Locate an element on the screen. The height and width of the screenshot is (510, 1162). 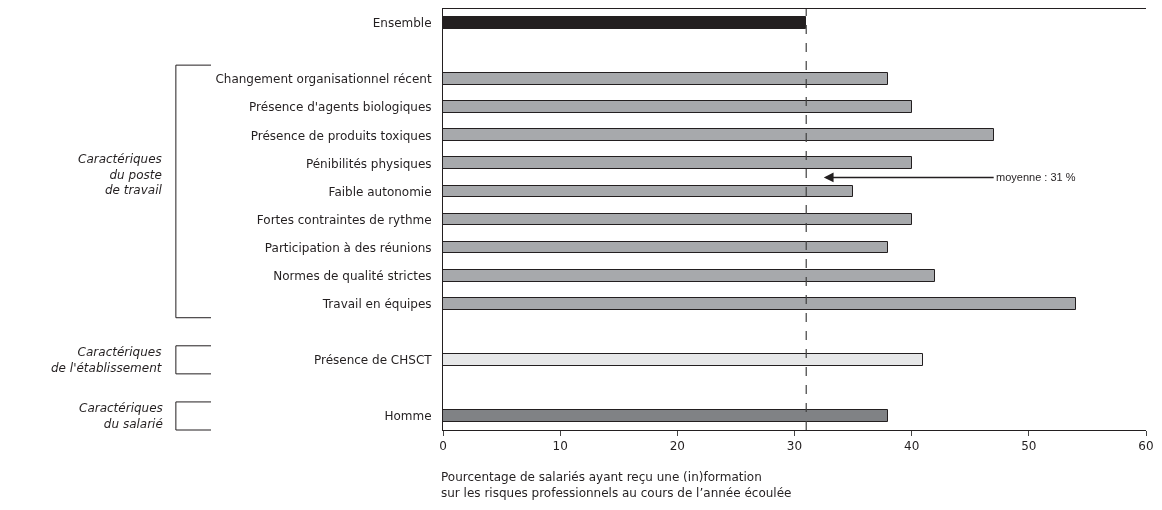
y-tick-label: Faible autonomie is located at coordinates (380, 191).